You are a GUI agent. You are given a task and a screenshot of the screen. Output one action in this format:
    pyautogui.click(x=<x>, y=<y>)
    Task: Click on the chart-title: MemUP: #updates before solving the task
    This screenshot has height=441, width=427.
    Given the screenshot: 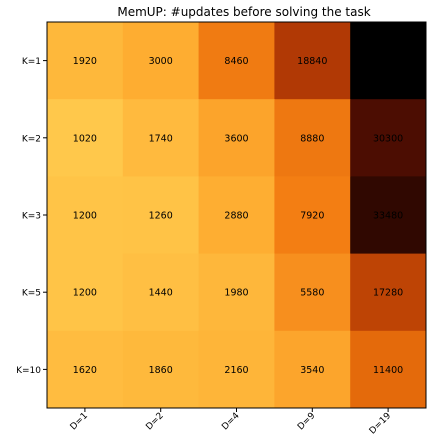 What is the action you would take?
    pyautogui.click(x=243, y=12)
    